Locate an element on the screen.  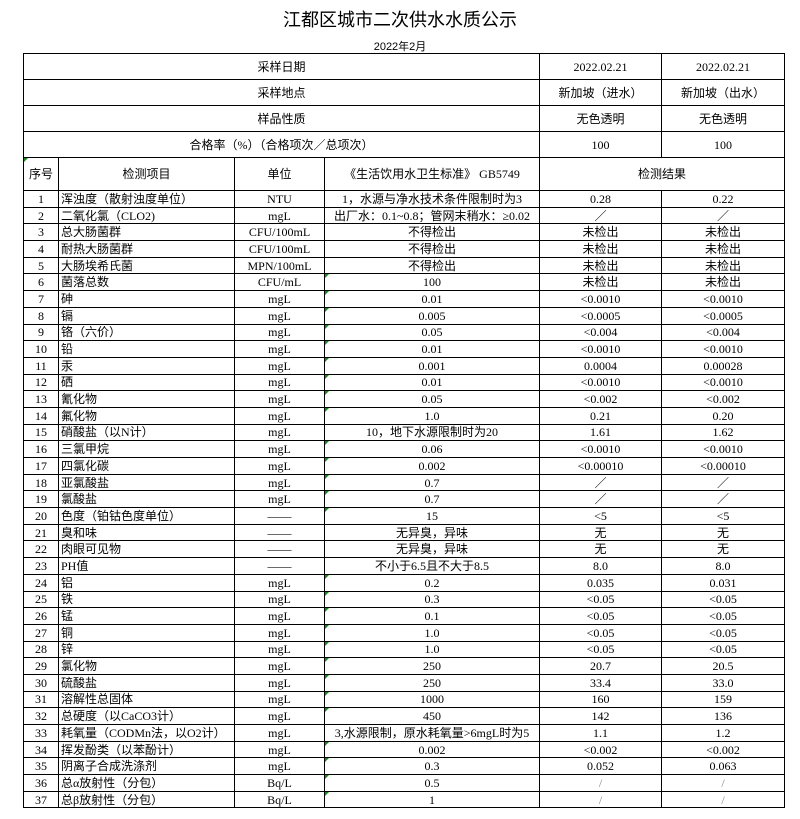
item-cell: 铁 is located at coordinates (146, 599).